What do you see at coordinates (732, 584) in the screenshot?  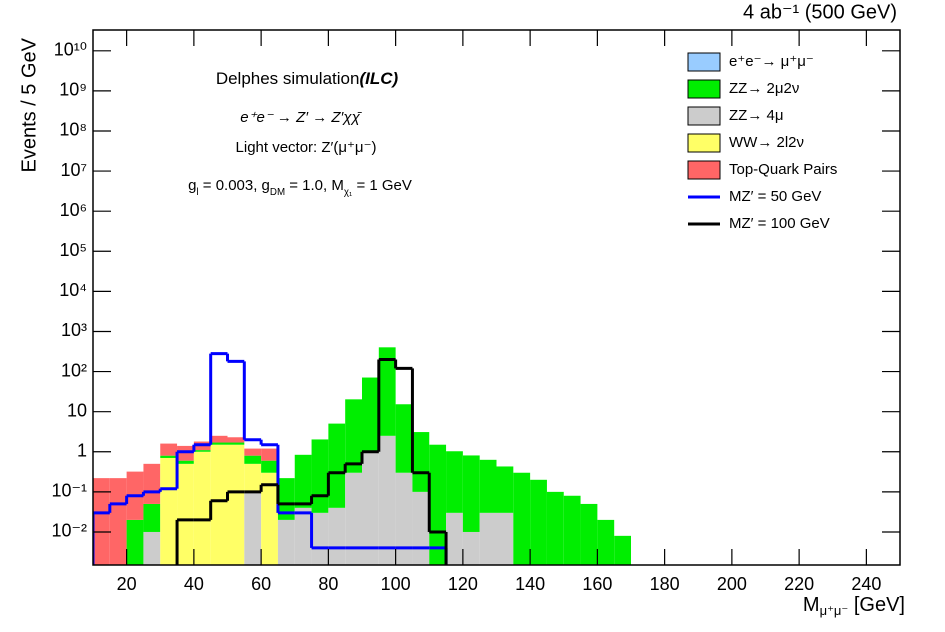 I see `x-tick-label: 200` at bounding box center [732, 584].